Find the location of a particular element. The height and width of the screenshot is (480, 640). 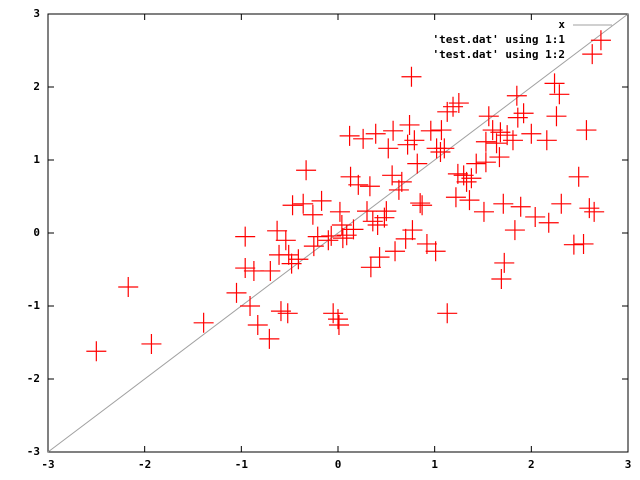

y-tick-label: -3 is located at coordinates (33, 451).